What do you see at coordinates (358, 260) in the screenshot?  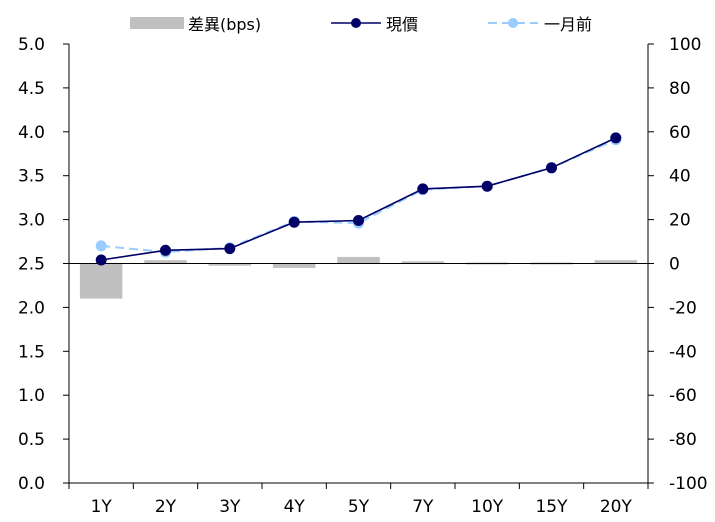 I see `bar-5Y` at bounding box center [358, 260].